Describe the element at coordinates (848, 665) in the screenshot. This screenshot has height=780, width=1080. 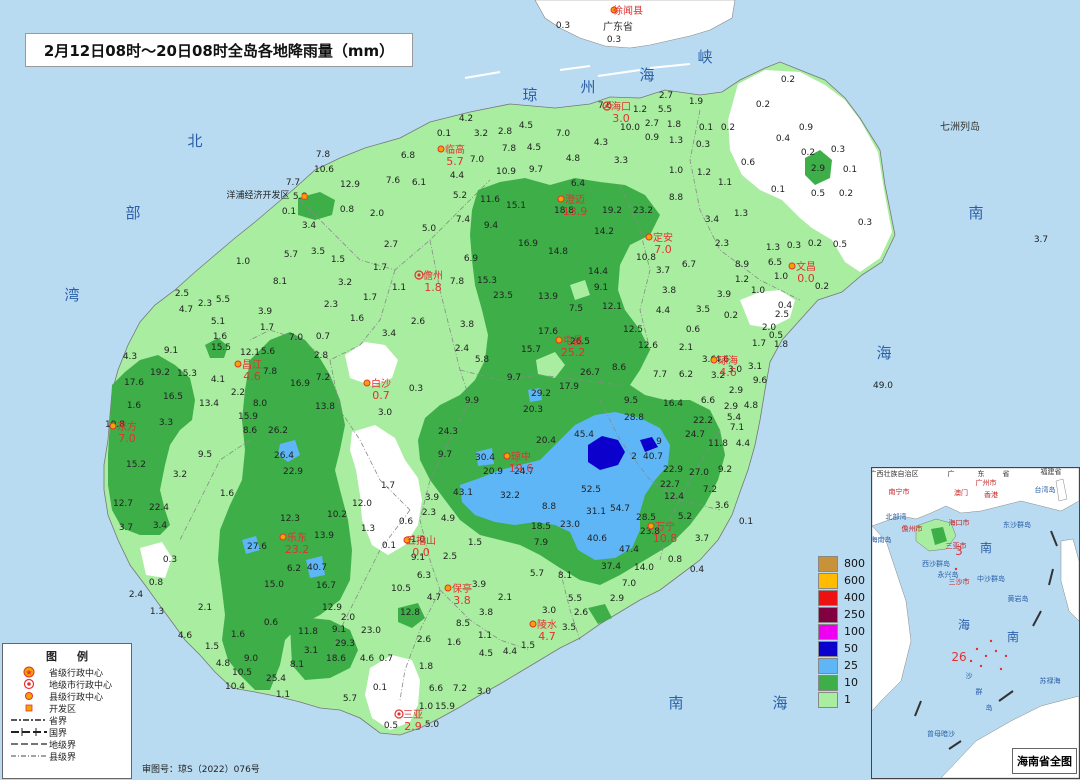
I see `color-legend-row: 25` at that location.